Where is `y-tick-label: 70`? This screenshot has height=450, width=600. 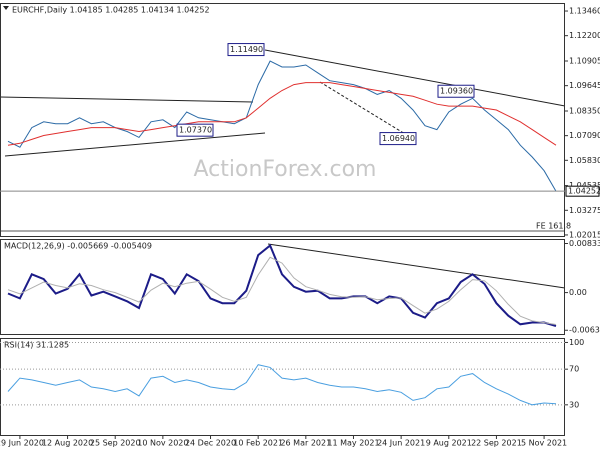 y-tick-label: 70 is located at coordinates (574, 369).